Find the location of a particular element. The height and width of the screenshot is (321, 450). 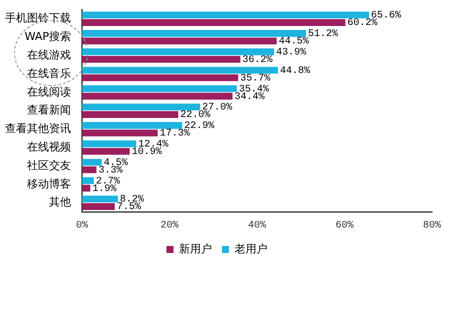

legend-label: 新用户 is located at coordinates (195, 249).